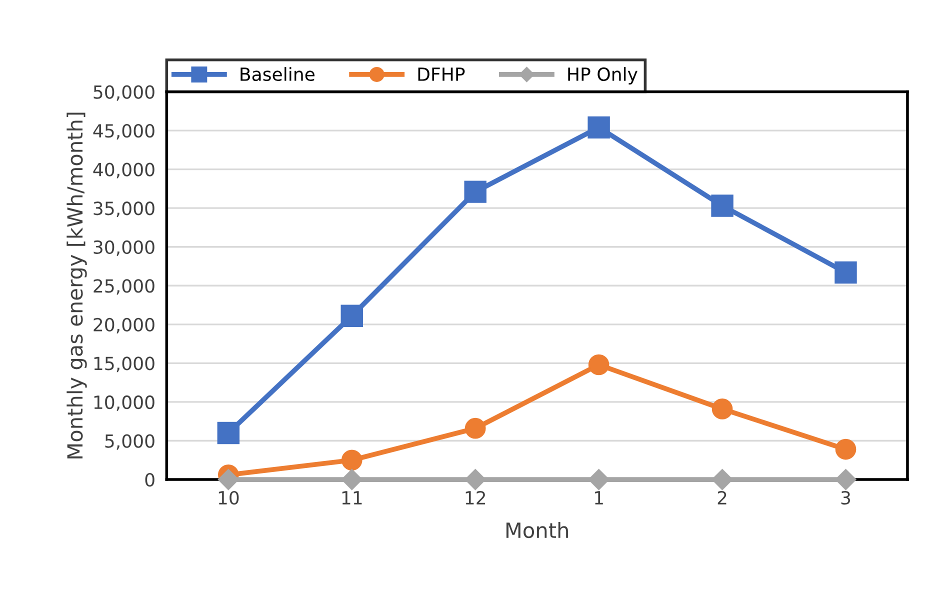 This screenshot has width=926, height=592. Describe the element at coordinates (599, 497) in the screenshot. I see `x-tick-label: 1` at that location.